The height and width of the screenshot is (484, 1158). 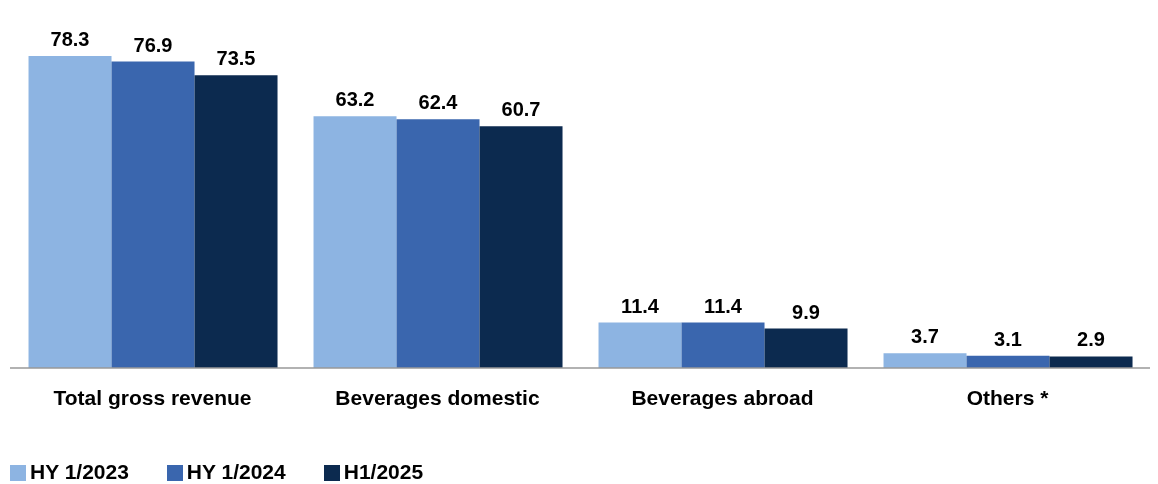 I want to click on data-label: 62.4, so click(x=438, y=102).